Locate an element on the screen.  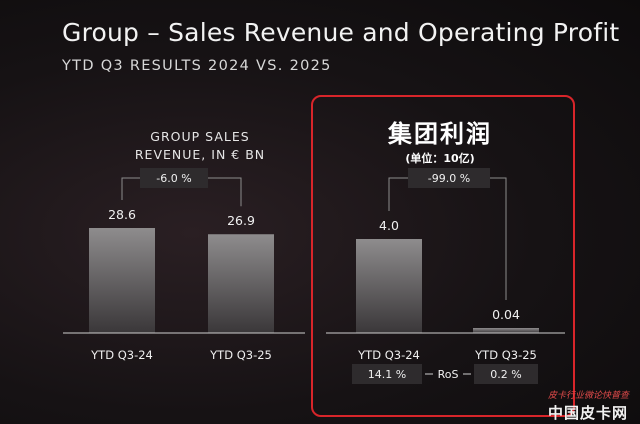
sales-category-label-1: YTD Q3-24 is located at coordinates (121, 355).